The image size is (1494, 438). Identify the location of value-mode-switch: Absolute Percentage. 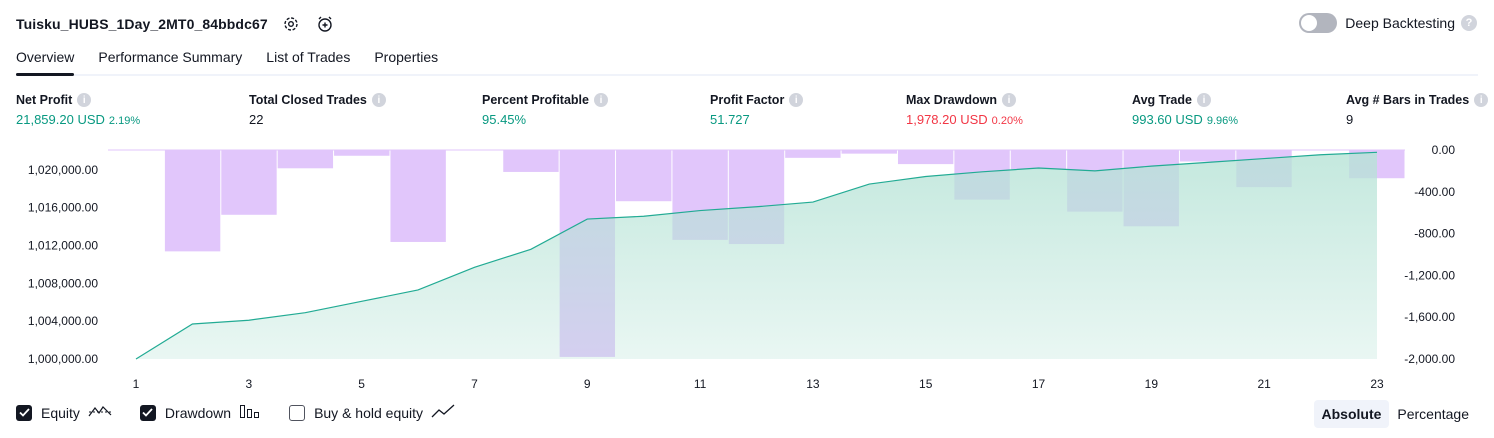
(1395, 414).